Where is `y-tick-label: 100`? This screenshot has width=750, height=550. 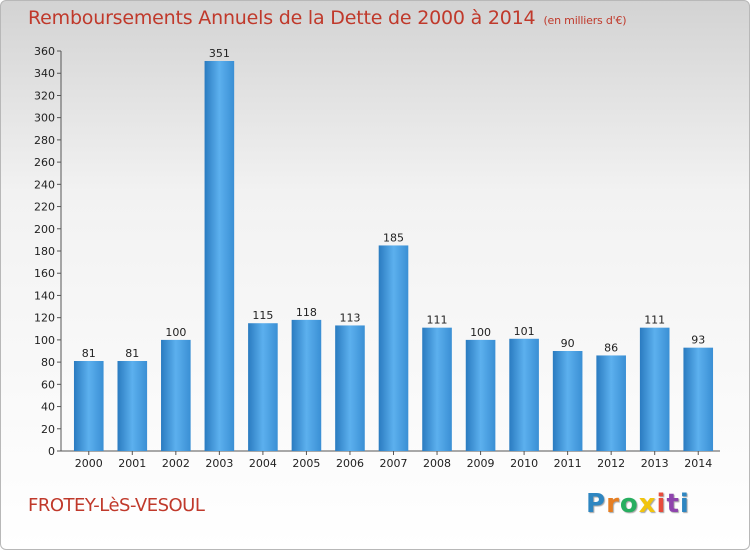
y-tick-label: 100 is located at coordinates (44, 340).